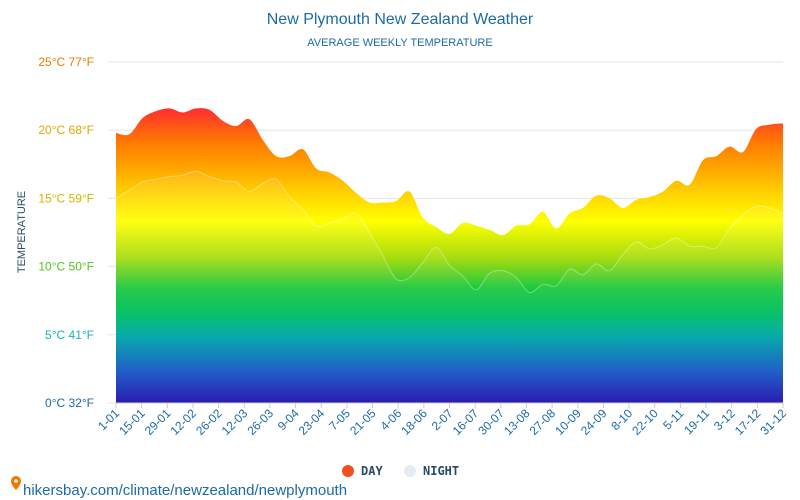 The height and width of the screenshot is (500, 800). I want to click on x-tick-label: 26-02, so click(209, 422).